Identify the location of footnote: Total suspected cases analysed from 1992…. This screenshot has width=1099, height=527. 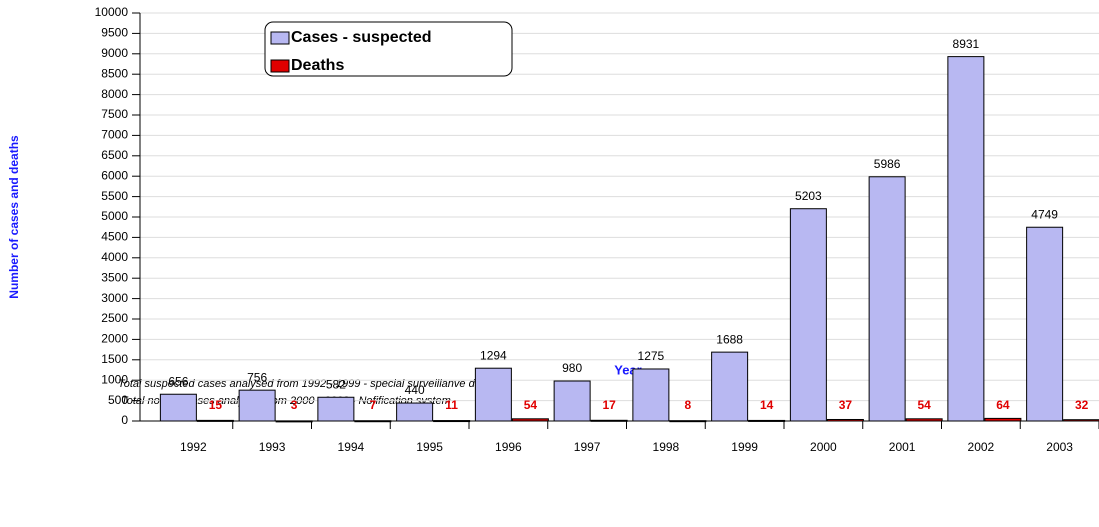
(304, 384).